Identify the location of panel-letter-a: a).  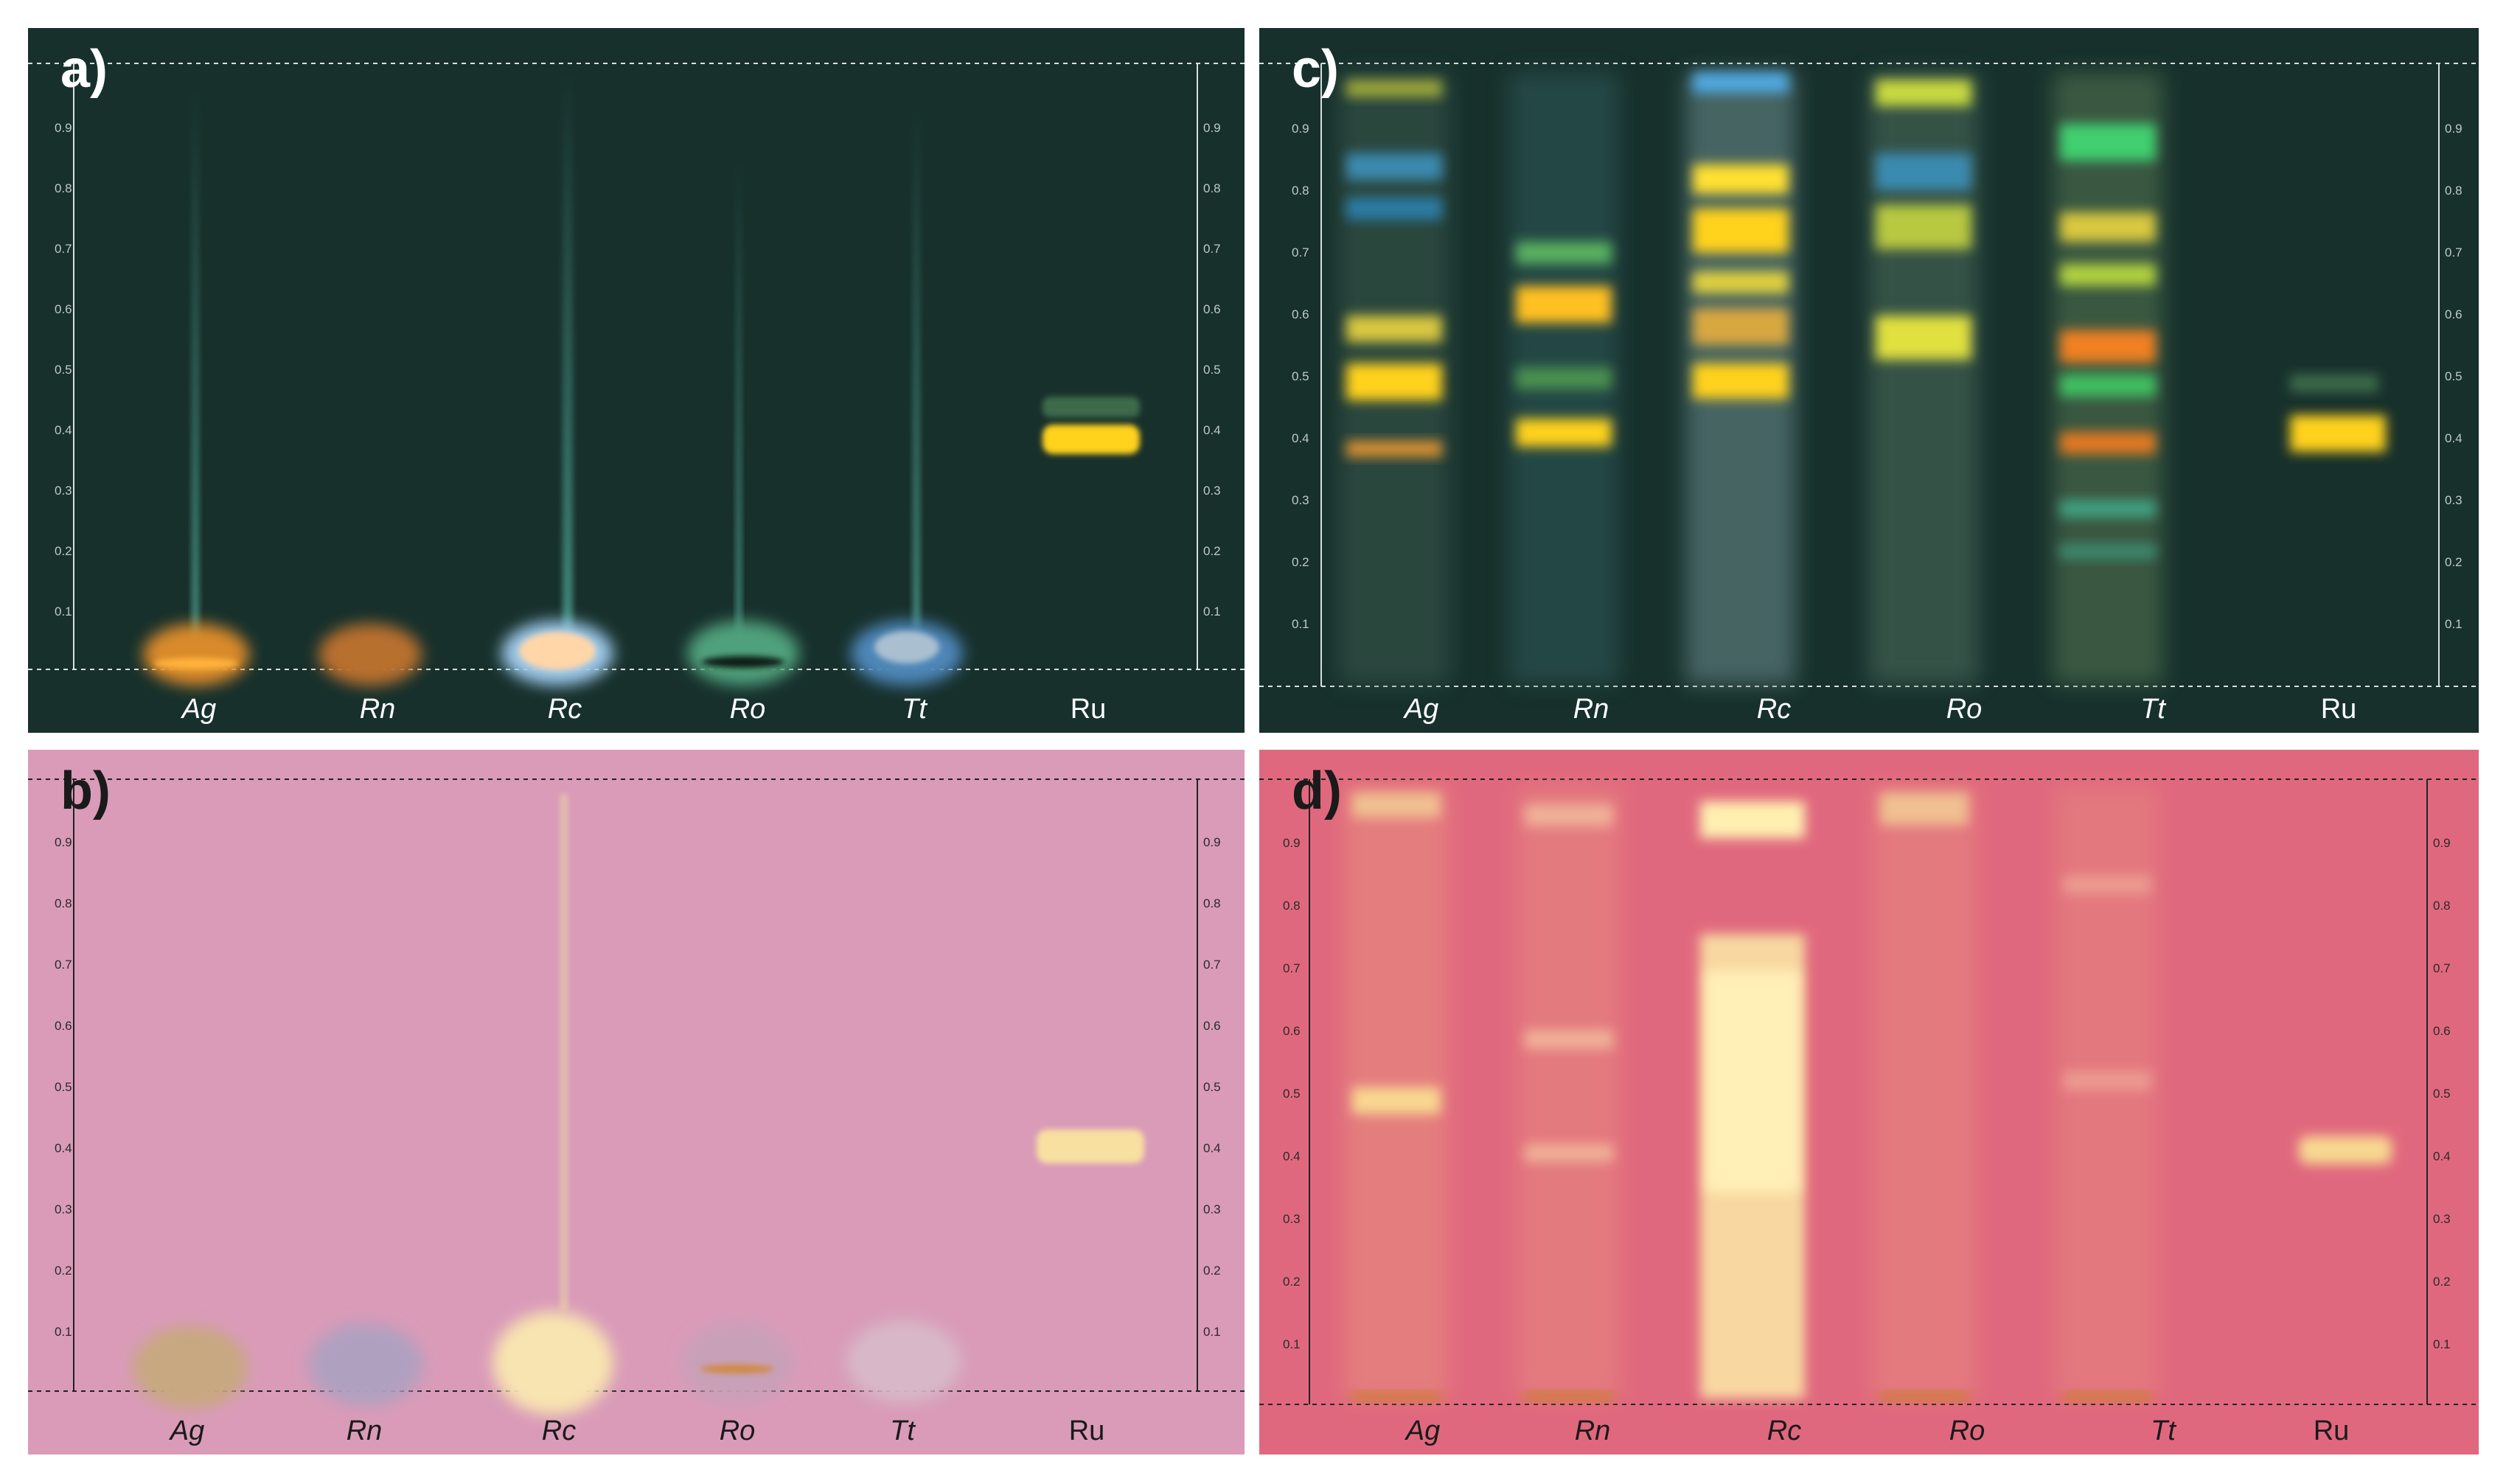
(84, 70).